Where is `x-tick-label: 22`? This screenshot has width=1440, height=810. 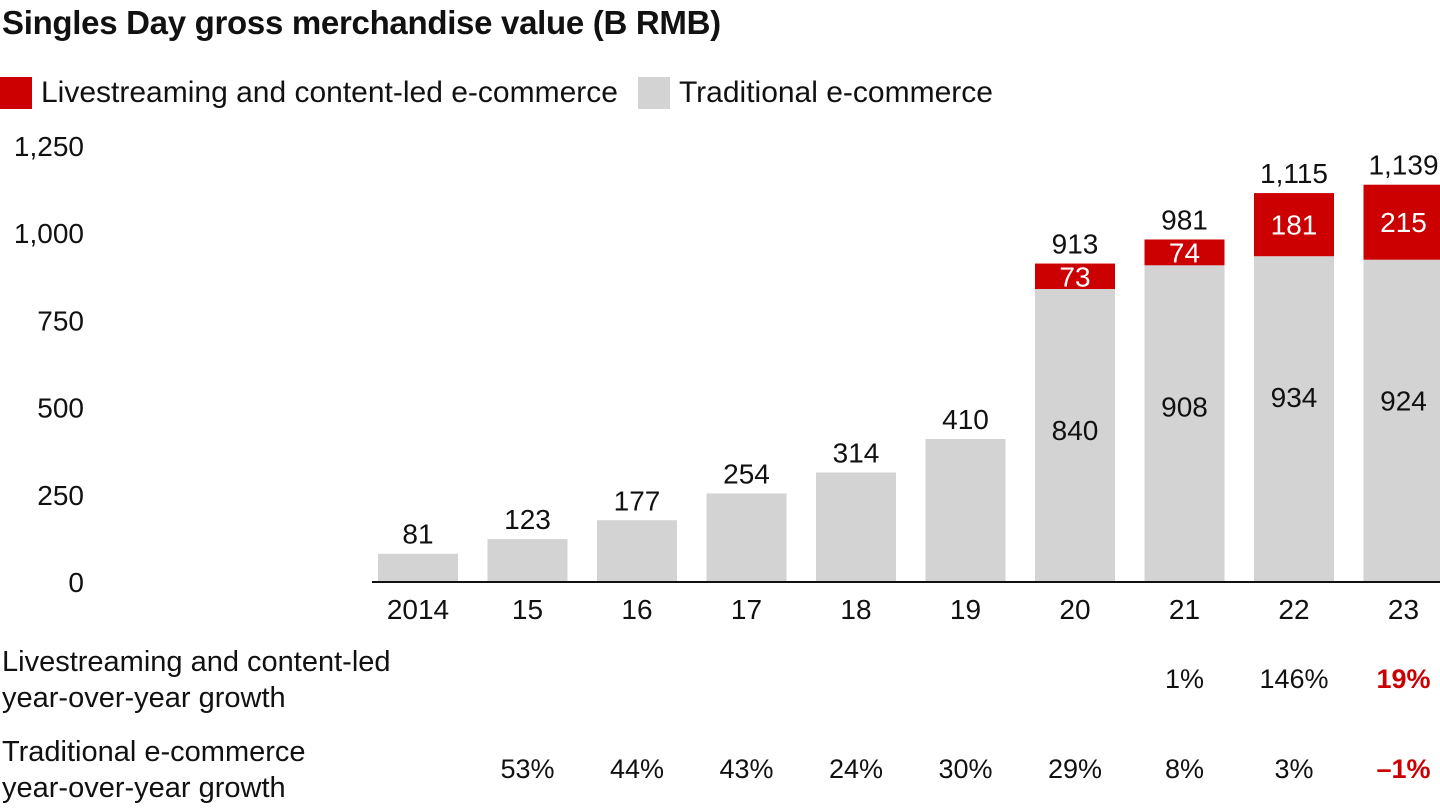 x-tick-label: 22 is located at coordinates (1293, 609).